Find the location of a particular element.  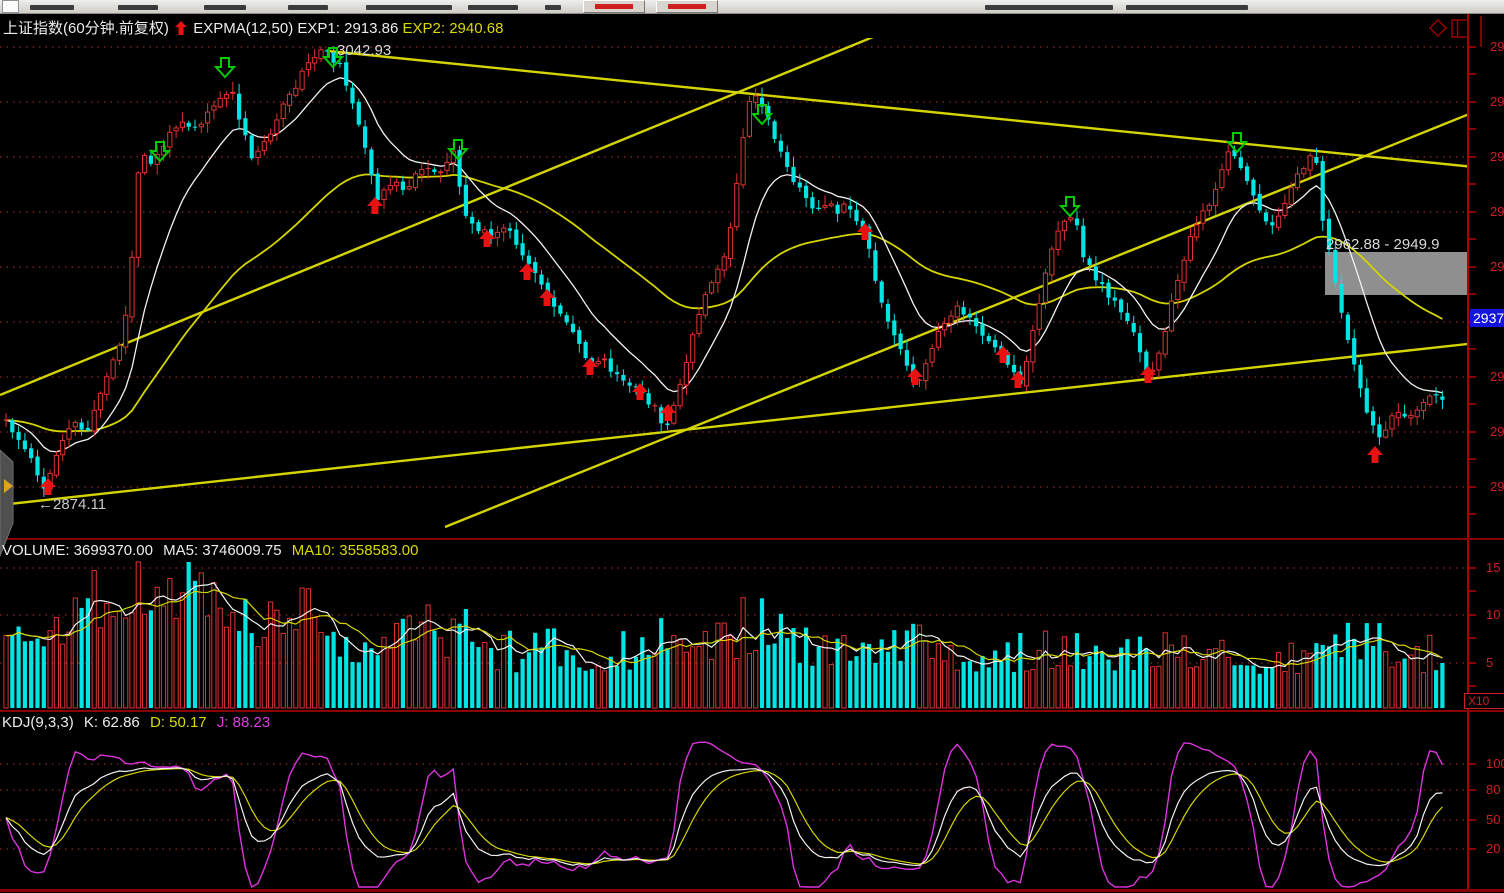

app-icon is located at coordinates (10, 6).